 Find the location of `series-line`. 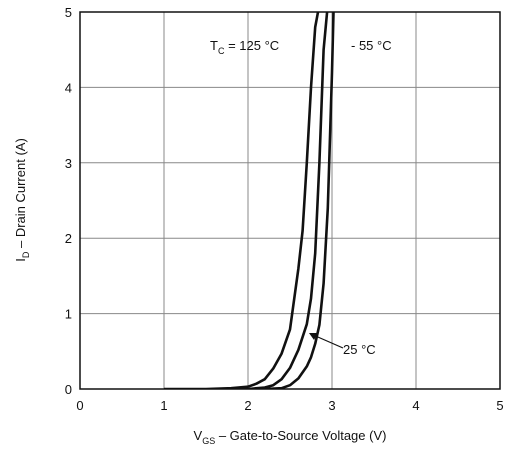

series-line is located at coordinates (299, 200).